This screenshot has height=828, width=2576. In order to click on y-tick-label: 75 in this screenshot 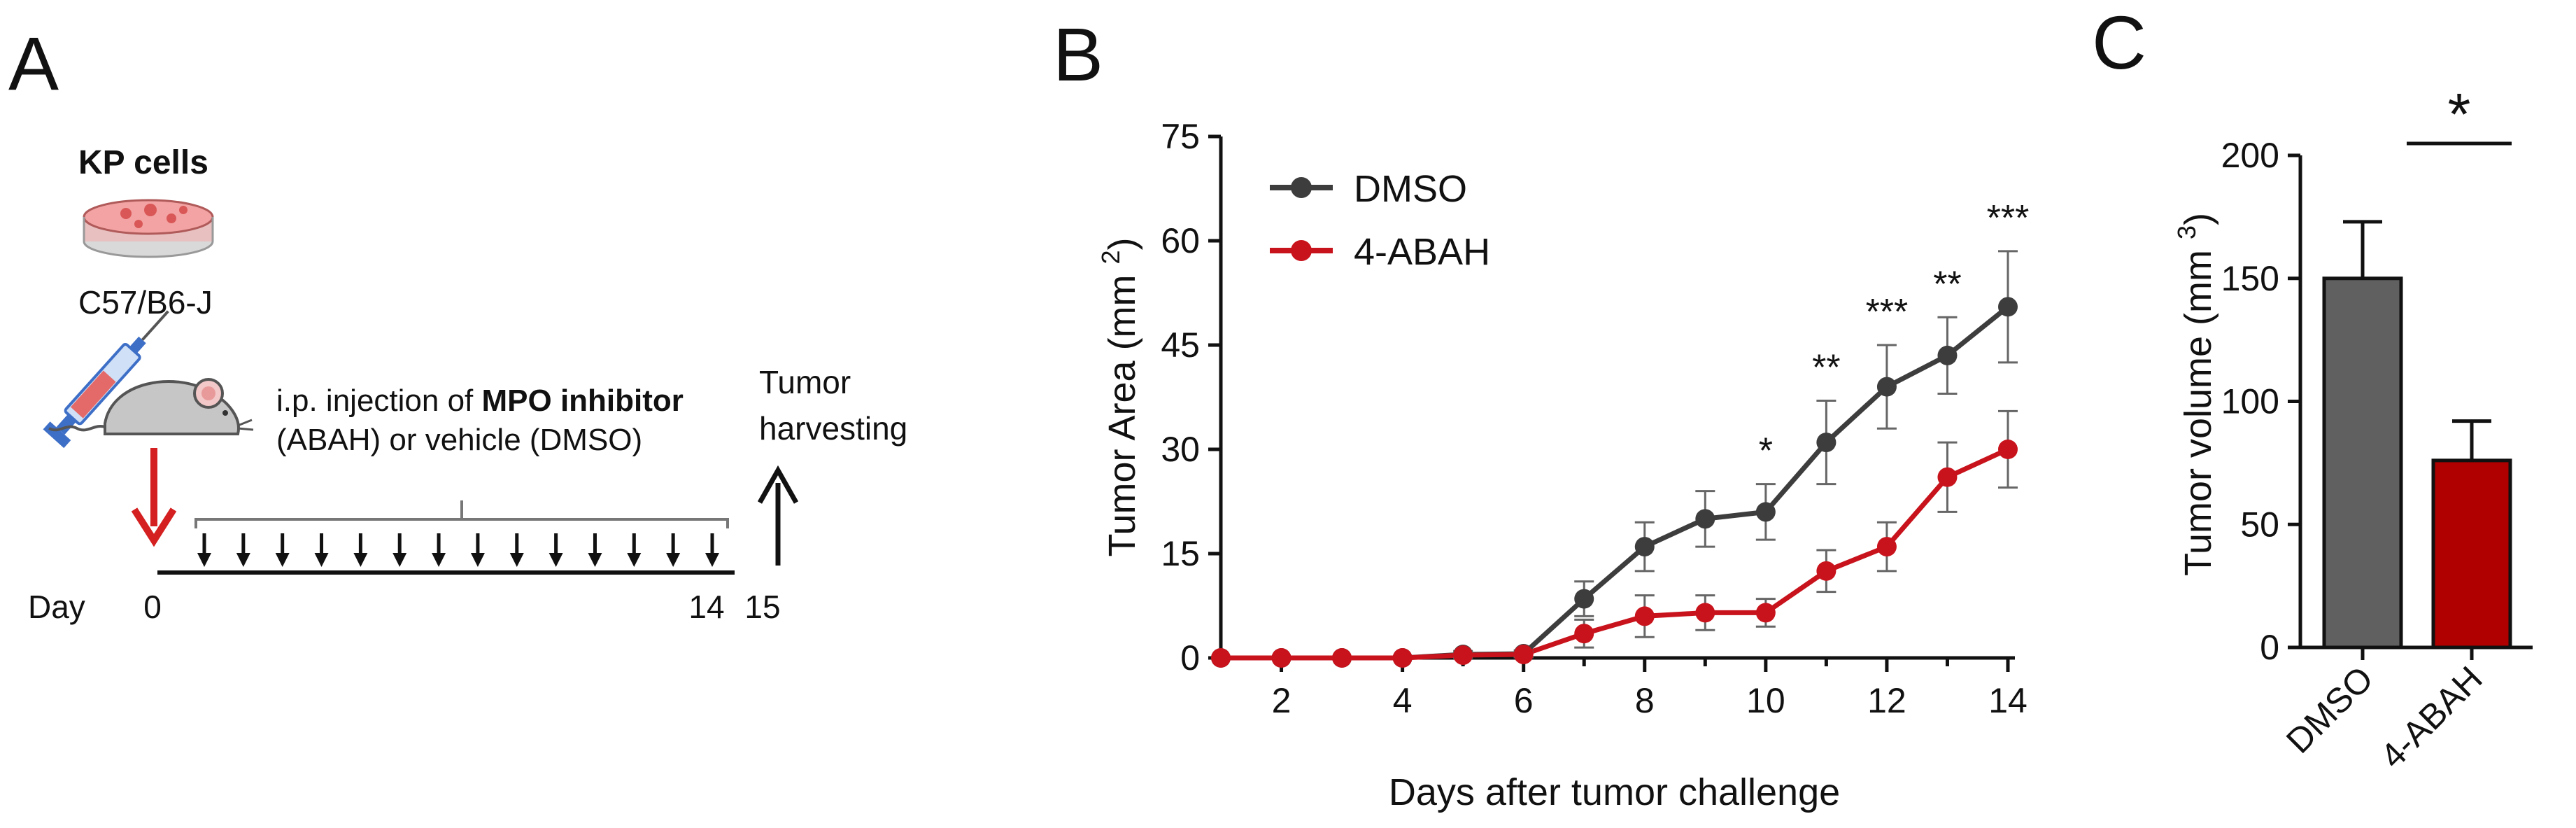, I will do `click(1180, 136)`.